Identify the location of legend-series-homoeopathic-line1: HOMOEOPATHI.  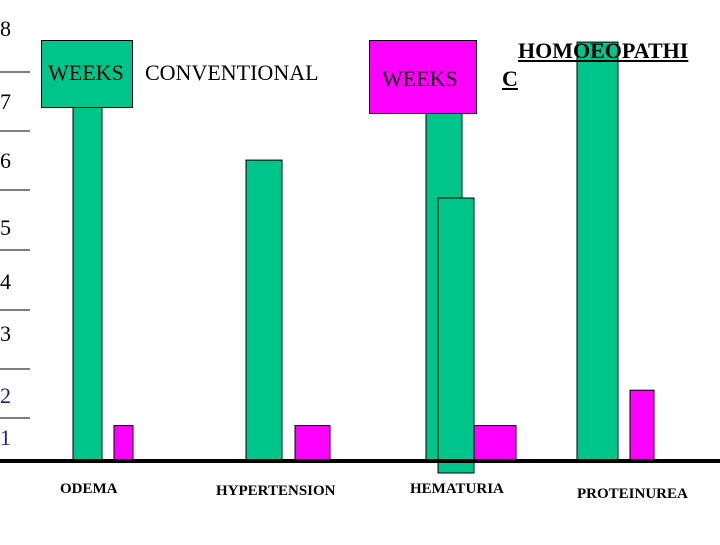
(603, 50).